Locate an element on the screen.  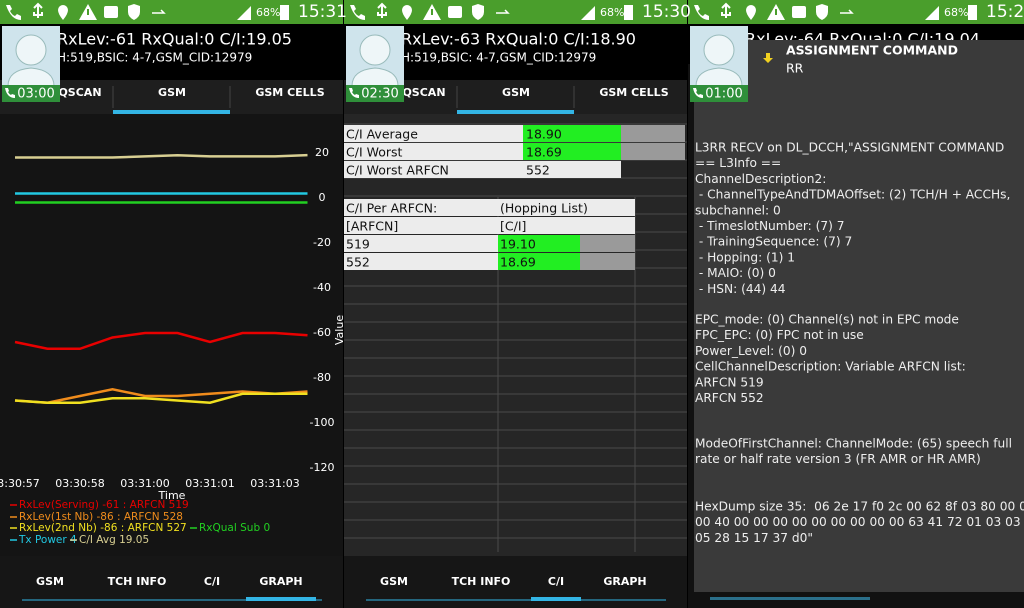
dialog-line: Power_Level: (0) 0 is located at coordinates (751, 351).